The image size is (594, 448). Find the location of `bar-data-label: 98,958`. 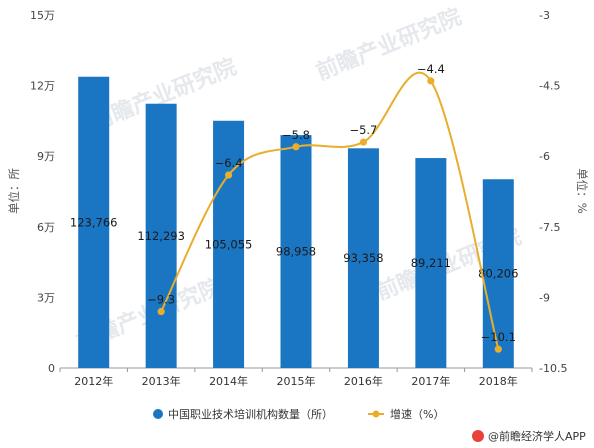

bar-data-label: 98,958 is located at coordinates (296, 252).